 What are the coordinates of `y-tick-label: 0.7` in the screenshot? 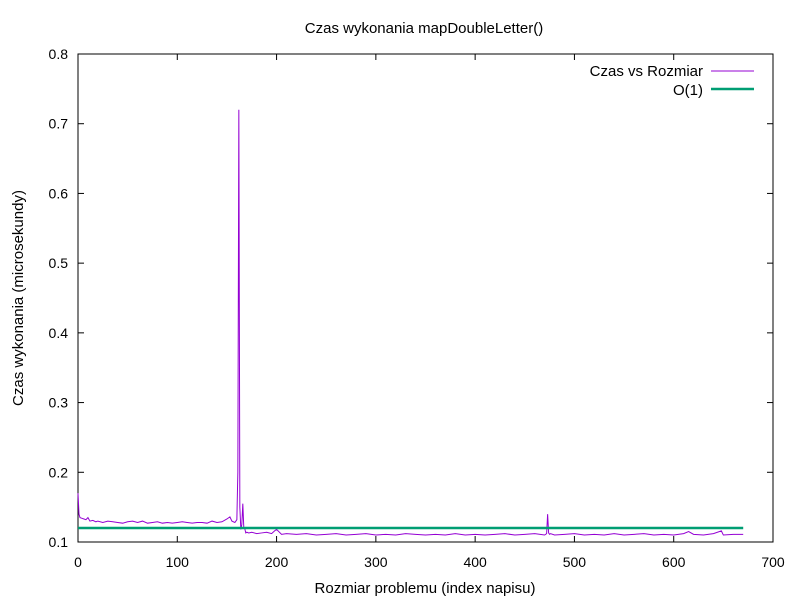 It's located at (59, 124).